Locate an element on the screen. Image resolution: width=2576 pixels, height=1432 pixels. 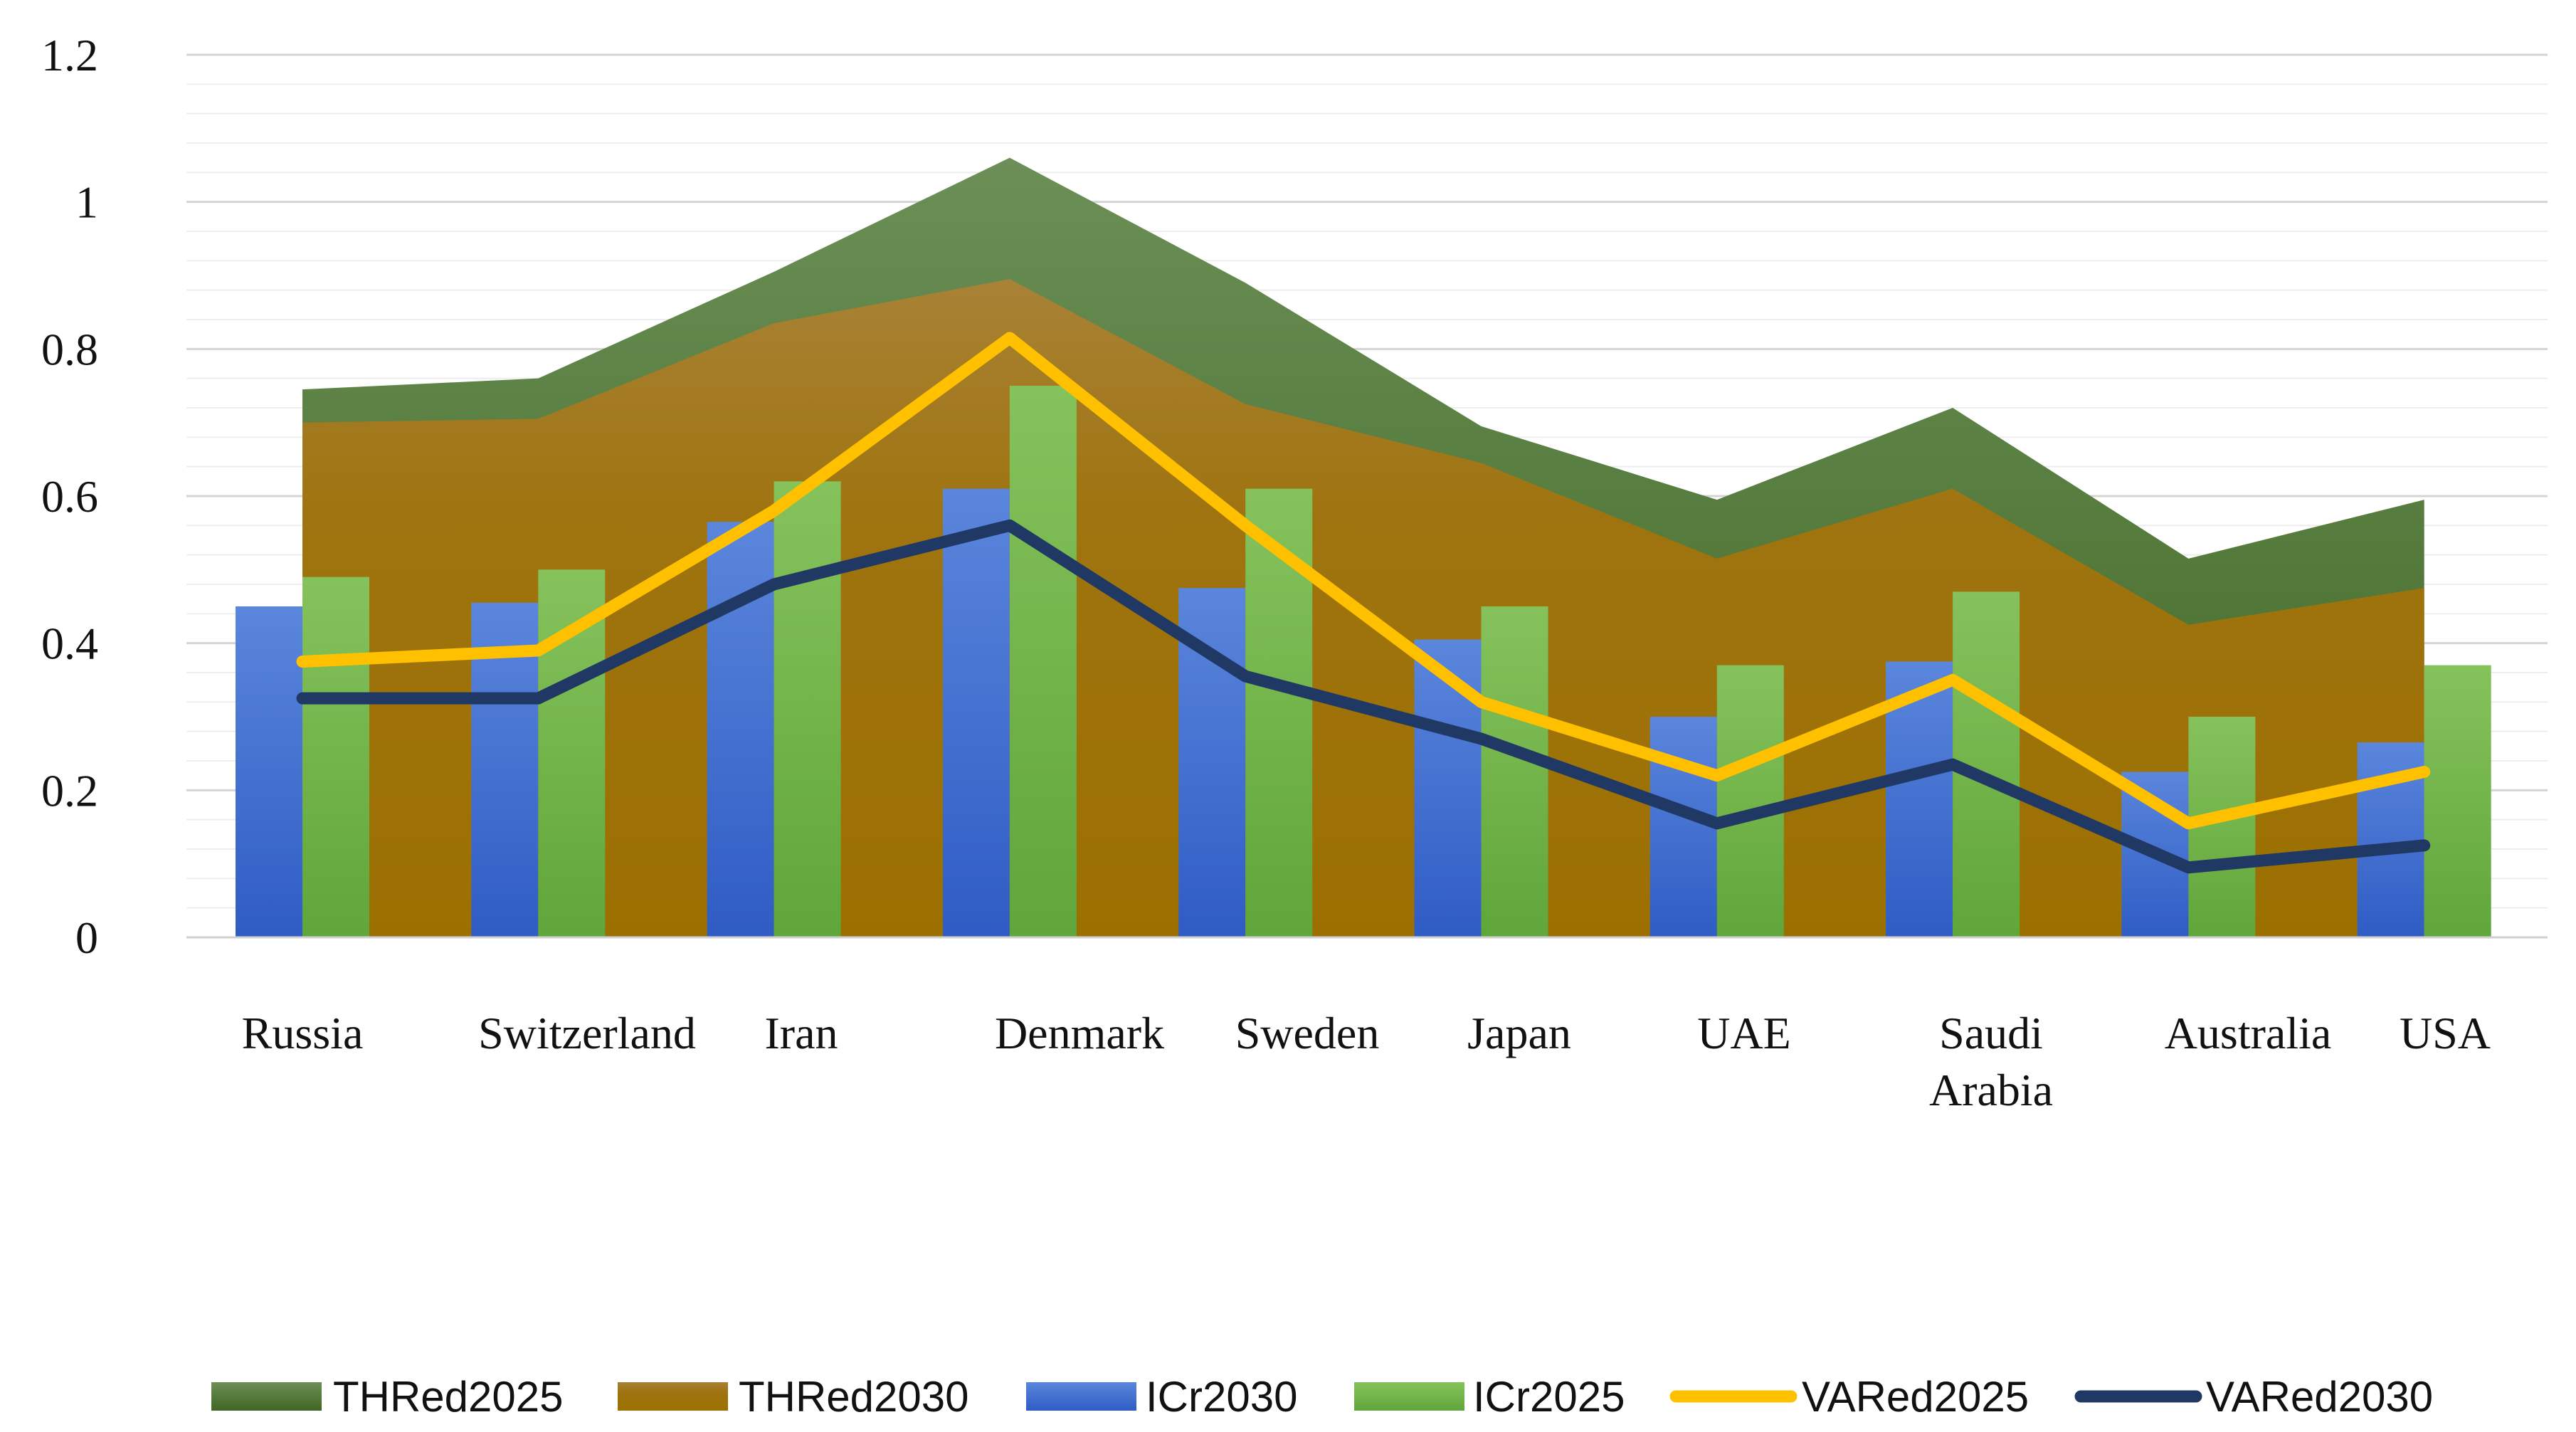
x-tick-label: Japan is located at coordinates (1519, 1033).